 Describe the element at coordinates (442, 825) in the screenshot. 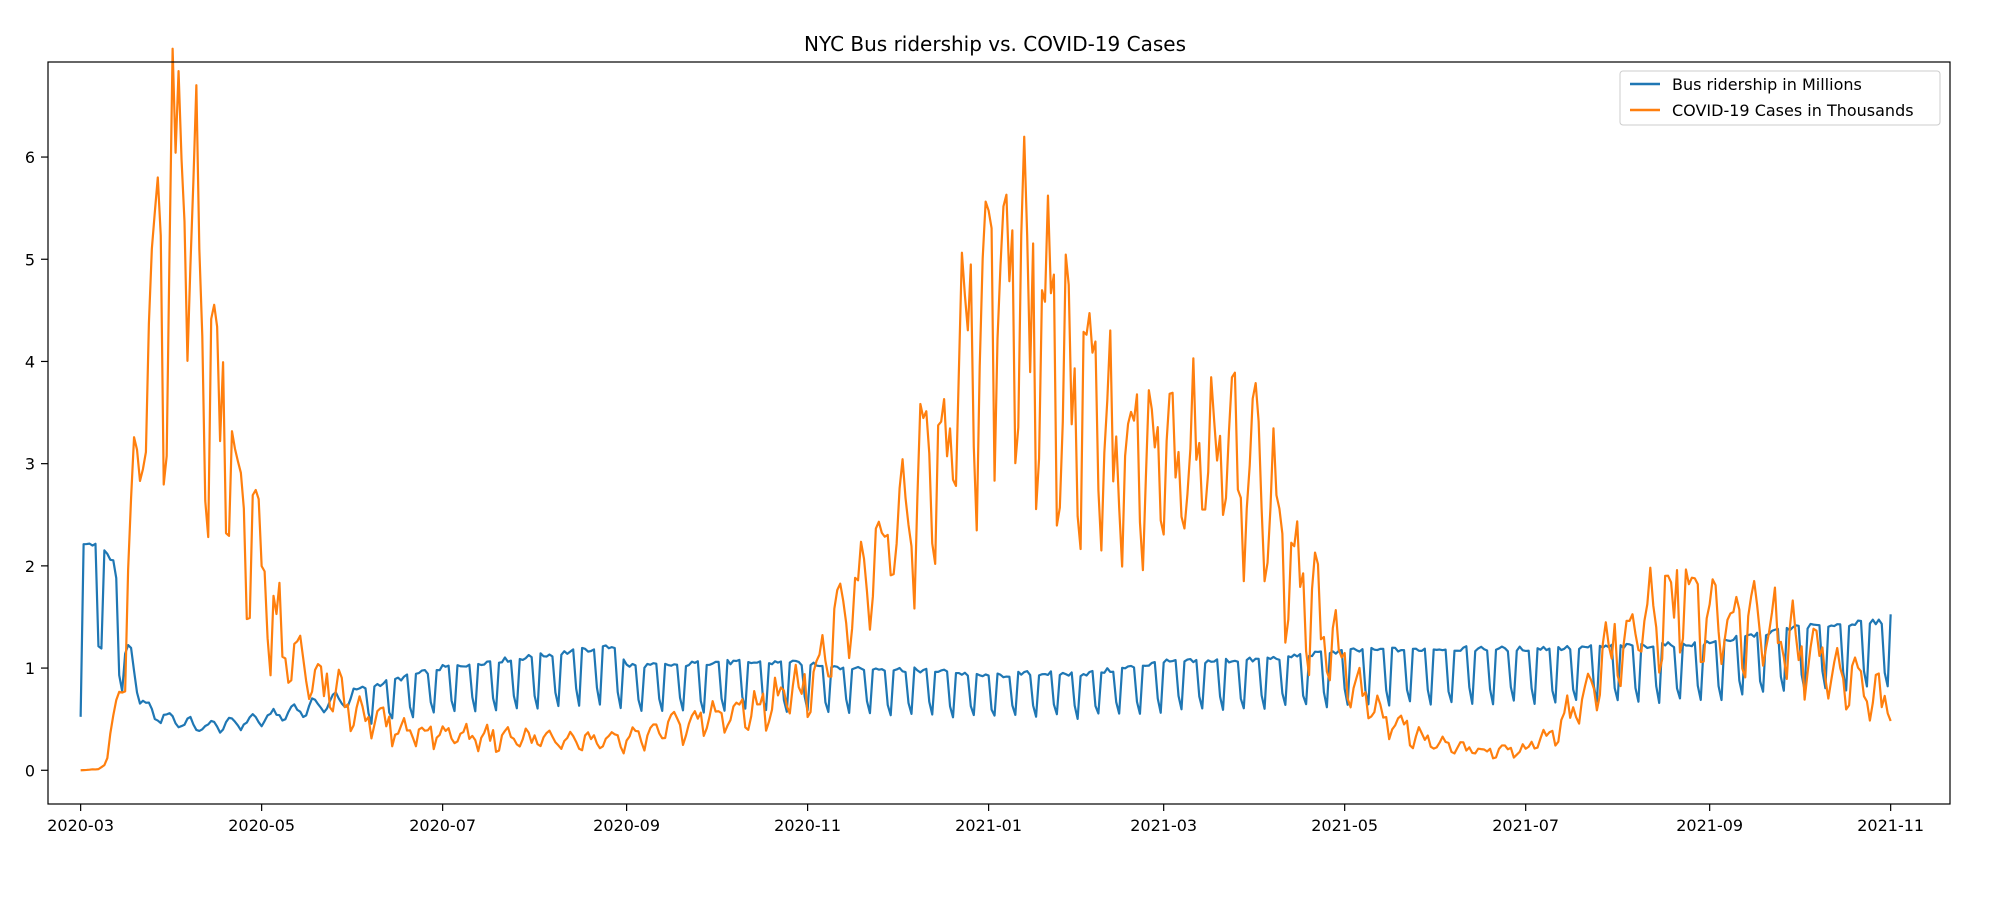

I see `x-tick-label: 2020-07` at that location.